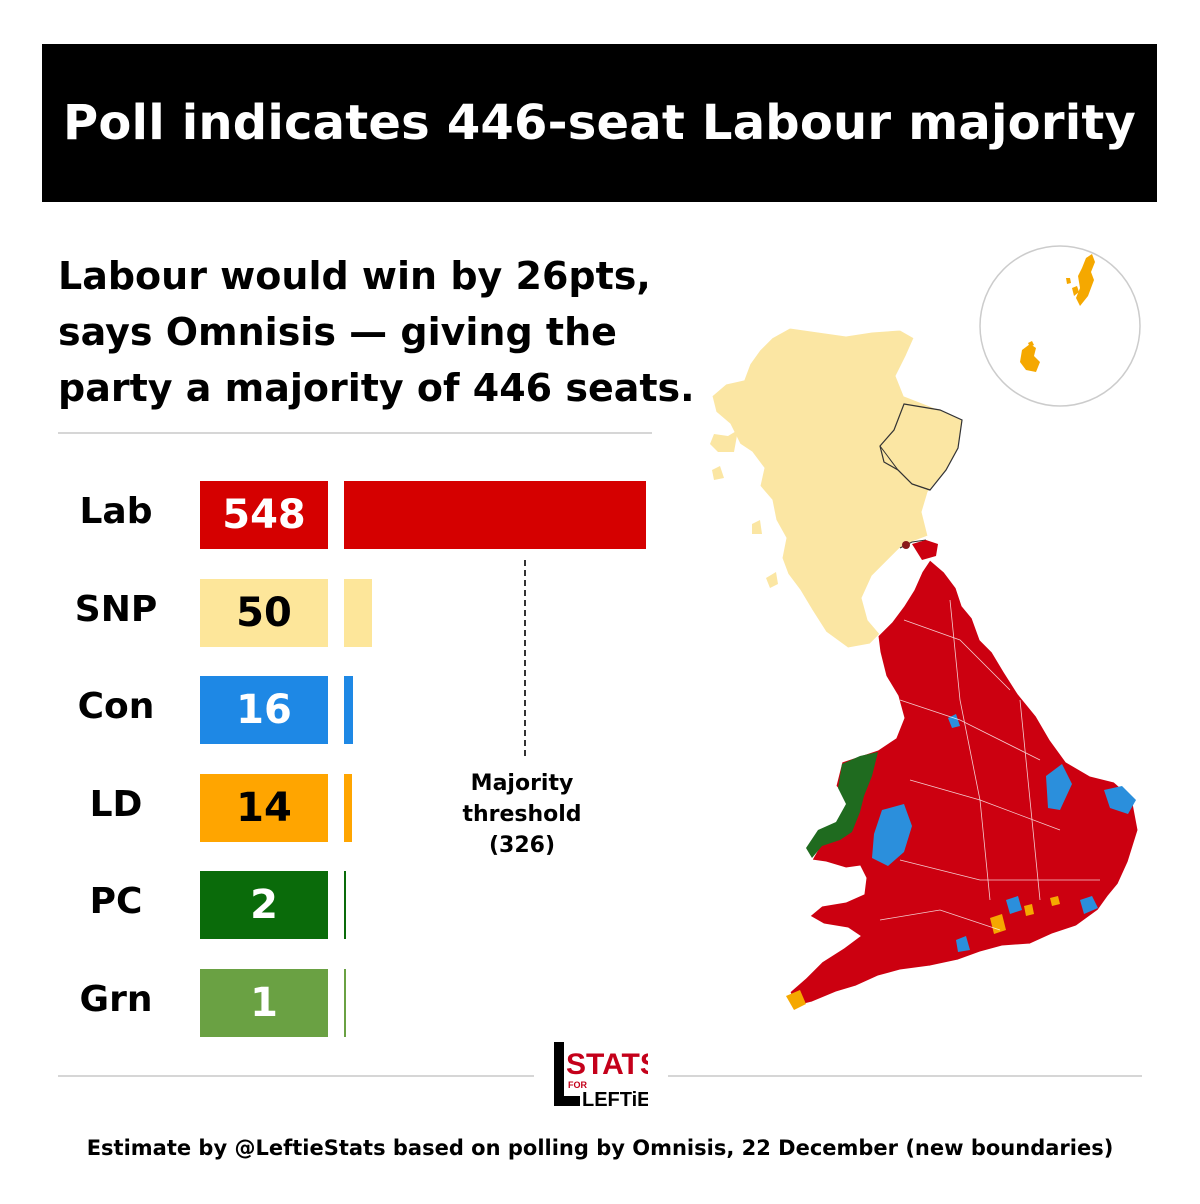 The width and height of the screenshot is (1200, 1204). What do you see at coordinates (345, 905) in the screenshot?
I see `bar-pc` at bounding box center [345, 905].